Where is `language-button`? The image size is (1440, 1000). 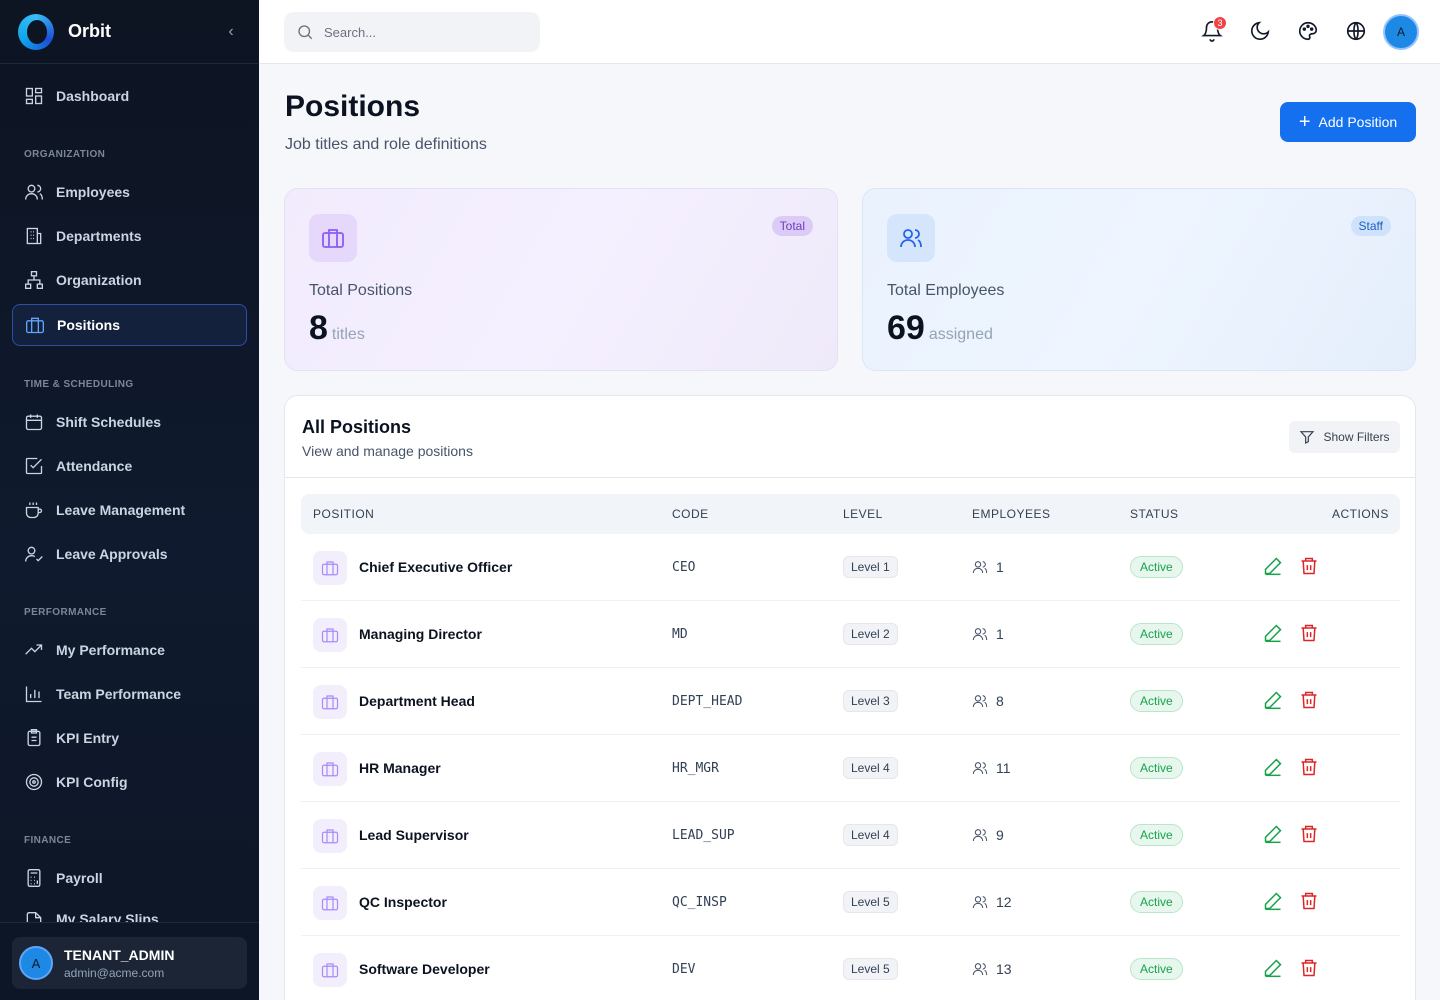 language-button is located at coordinates (1357, 32).